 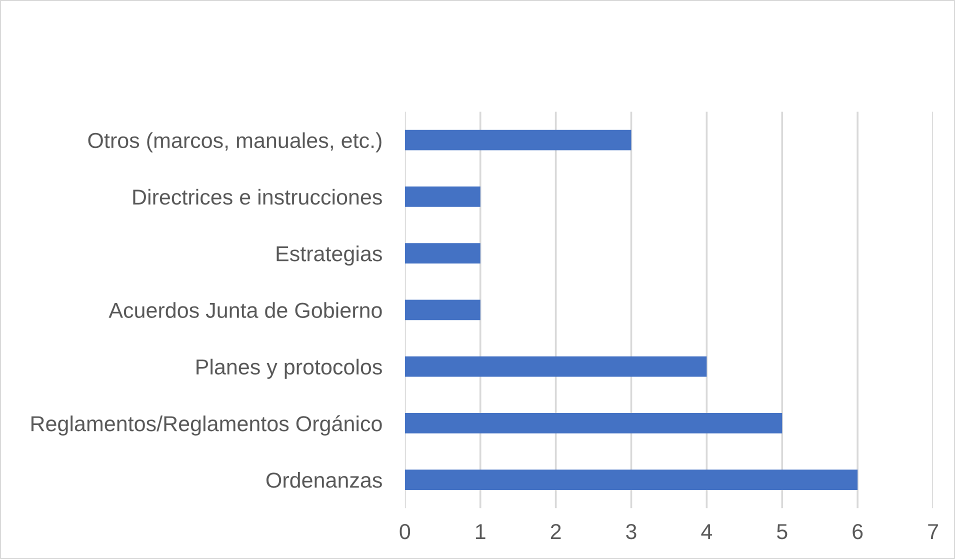 I want to click on x-tick-label: 7, so click(x=933, y=532).